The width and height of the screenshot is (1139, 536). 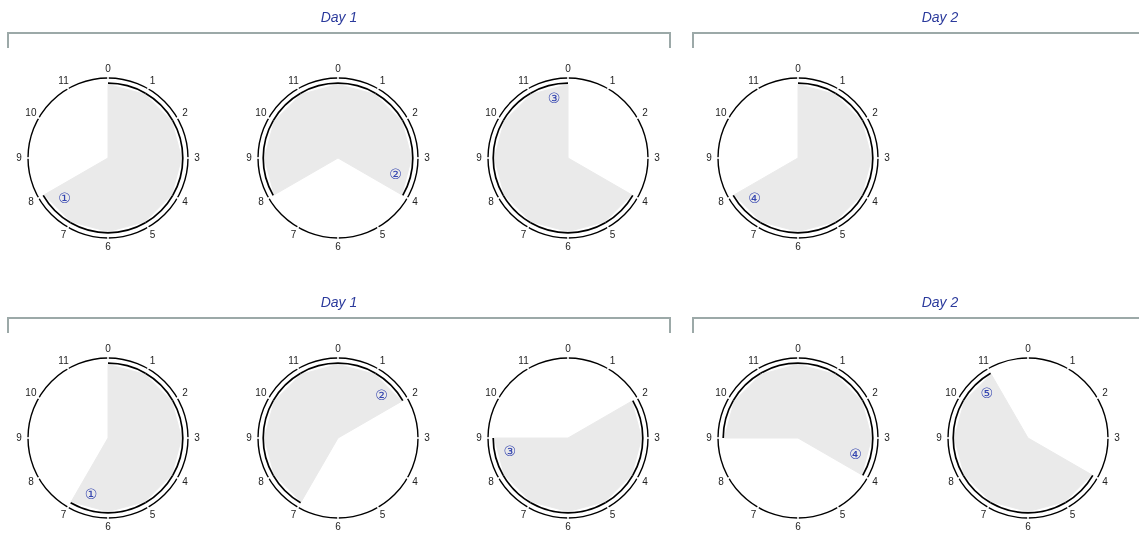 I want to click on series-label: ②, so click(x=395, y=173).